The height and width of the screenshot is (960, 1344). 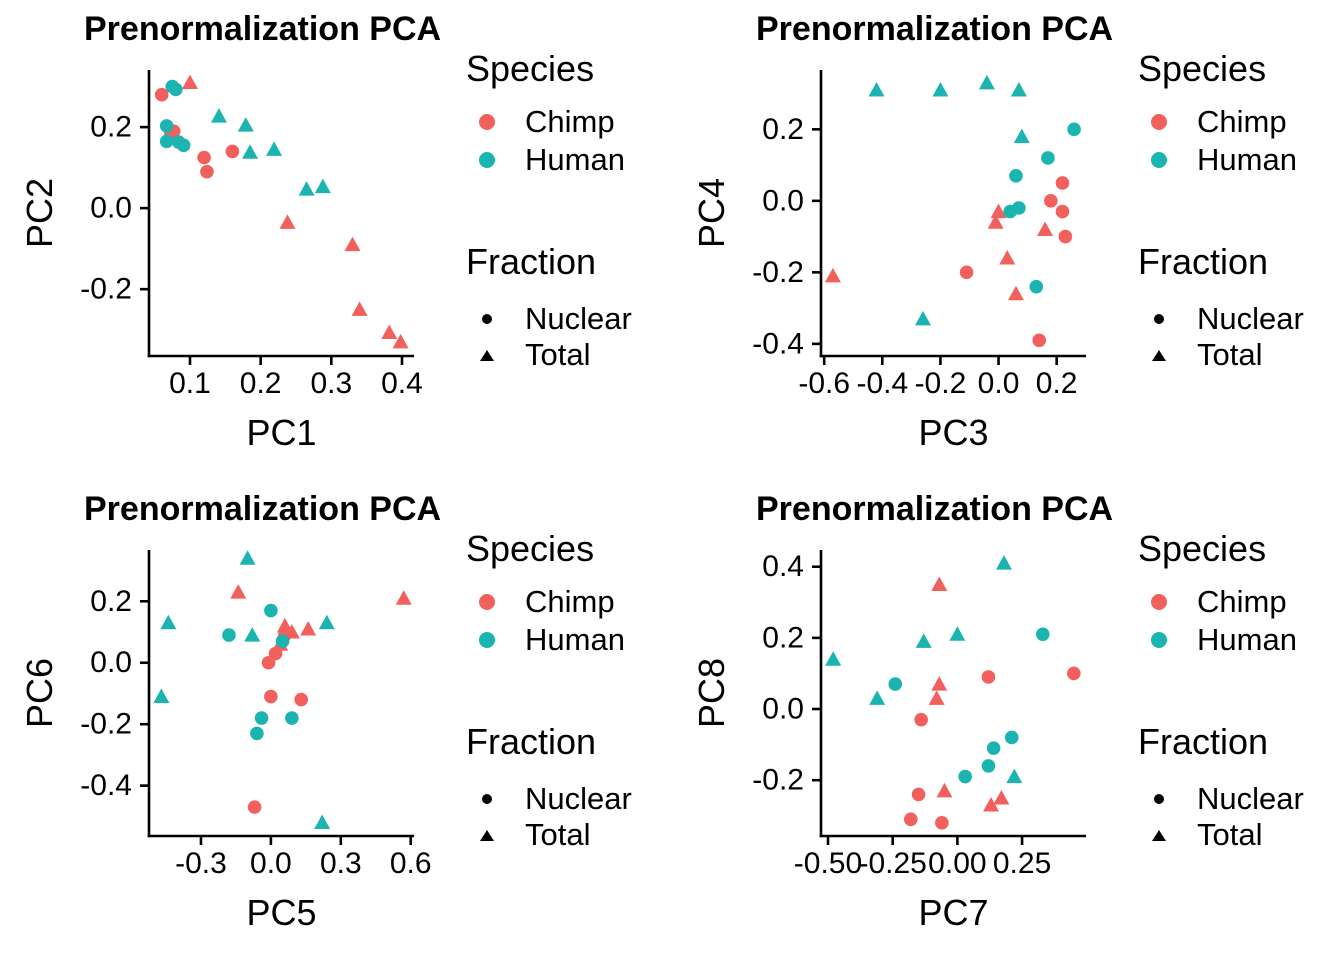 I want to click on y-axis-label: PC8, so click(x=711, y=693).